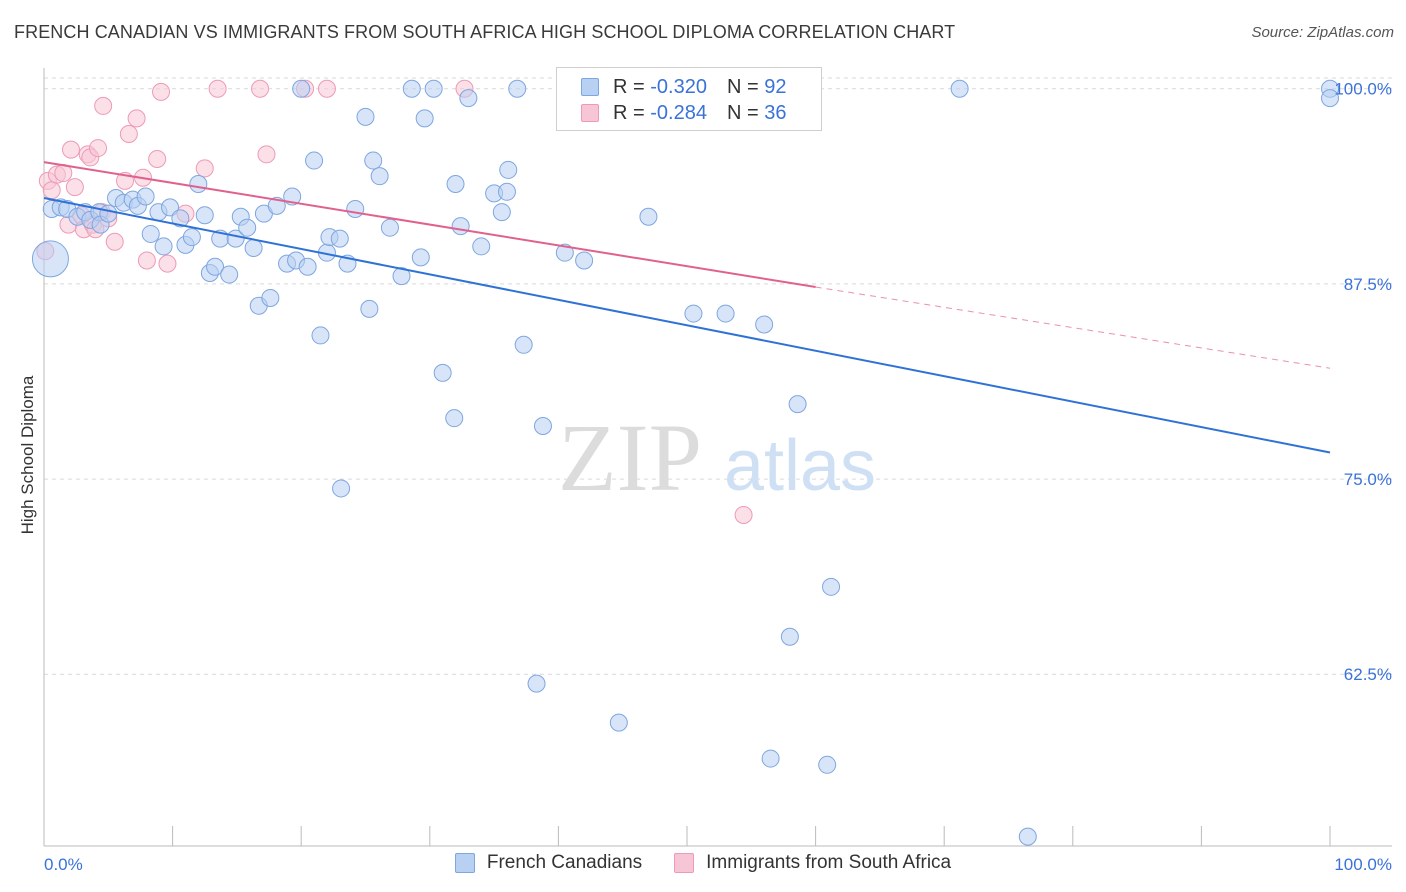  What do you see at coordinates (1322, 32) in the screenshot?
I see `source-label: Source: ZipAtlas.com` at bounding box center [1322, 32].